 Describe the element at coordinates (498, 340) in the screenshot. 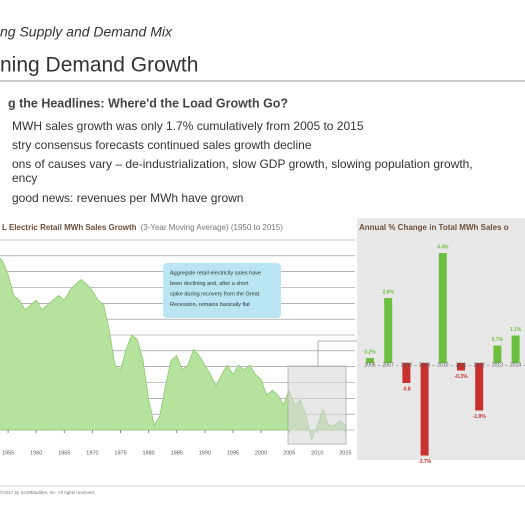

I see `value-label: 0.7%` at that location.